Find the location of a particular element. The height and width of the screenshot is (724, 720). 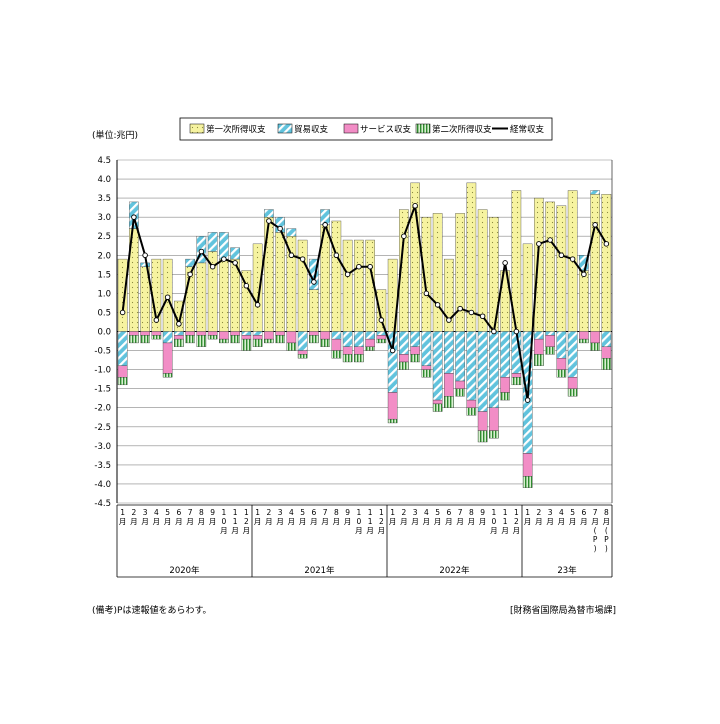

y-tick-label: -2.5 is located at coordinates (102, 428).